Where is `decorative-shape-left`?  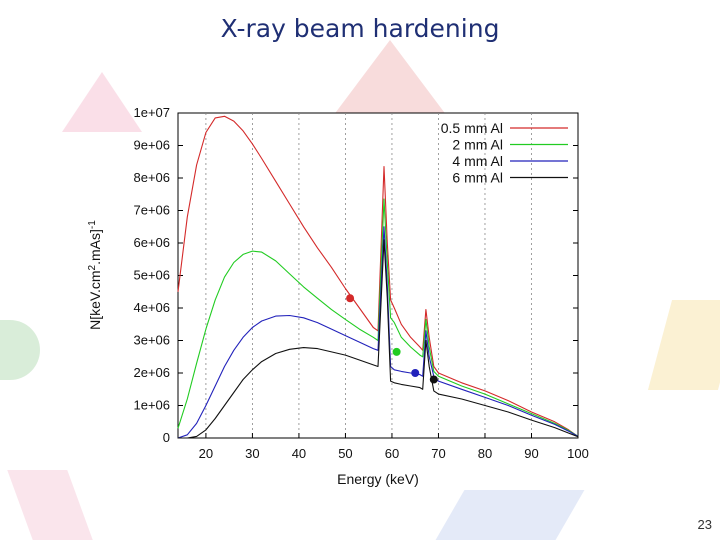 decorative-shape-left is located at coordinates (20, 350).